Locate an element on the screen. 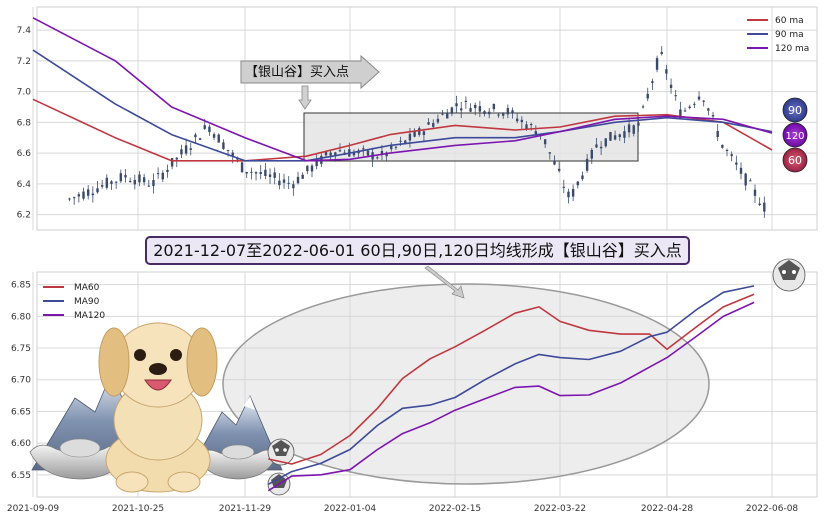  top-y-tick-label: 6.8 is located at coordinates (24, 123).